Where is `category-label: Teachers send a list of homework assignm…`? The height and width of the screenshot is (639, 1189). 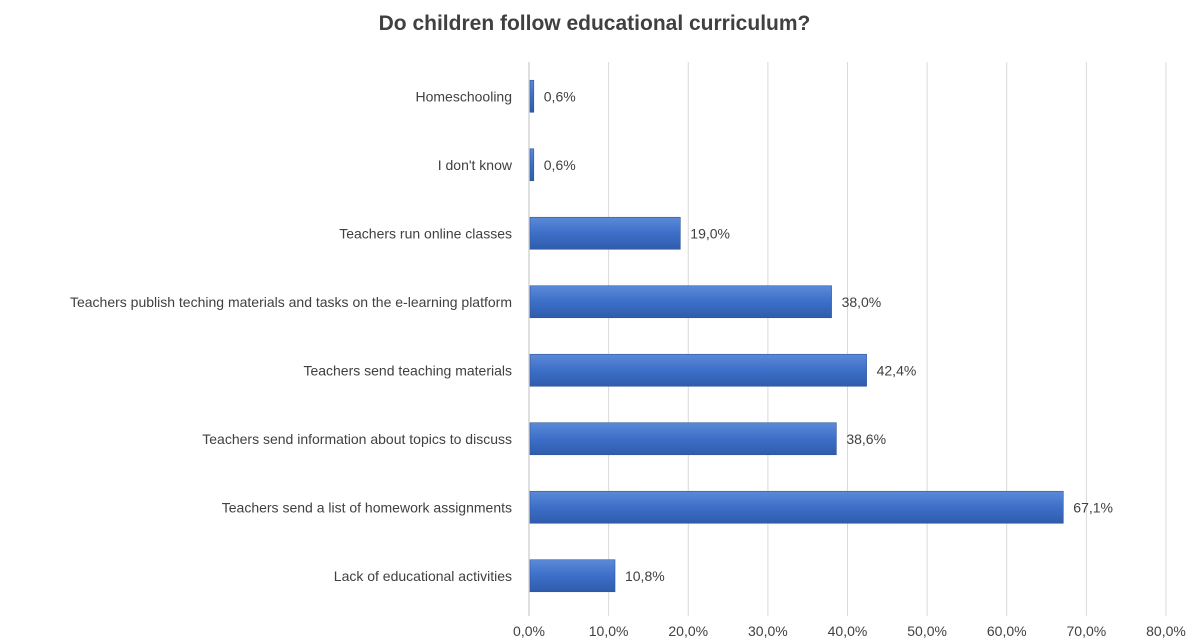
category-label: Teachers send a list of homework assignm… is located at coordinates (367, 507).